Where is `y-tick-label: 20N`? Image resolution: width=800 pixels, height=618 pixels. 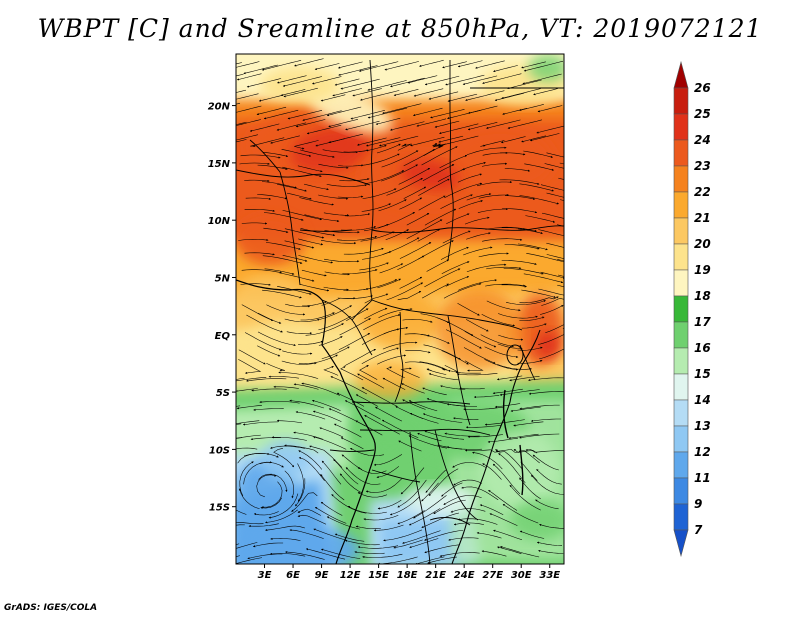
y-tick-label: 20N is located at coordinates (219, 107).